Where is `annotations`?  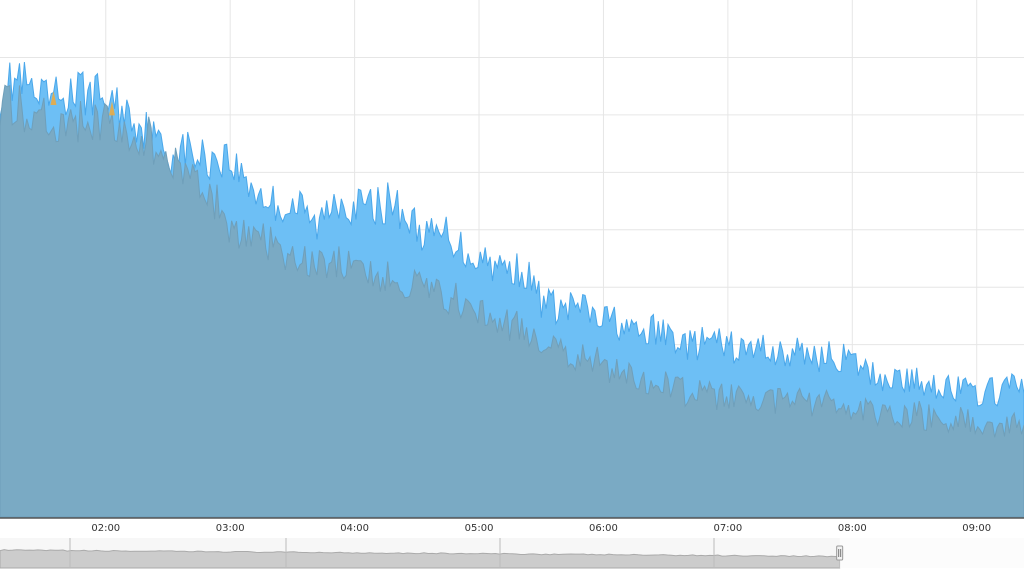
annotations is located at coordinates (82, 103).